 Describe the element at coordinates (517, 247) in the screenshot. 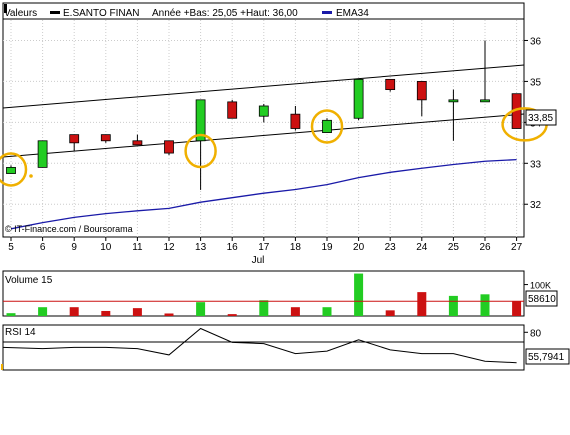

I see `date-tick-label: 27` at that location.